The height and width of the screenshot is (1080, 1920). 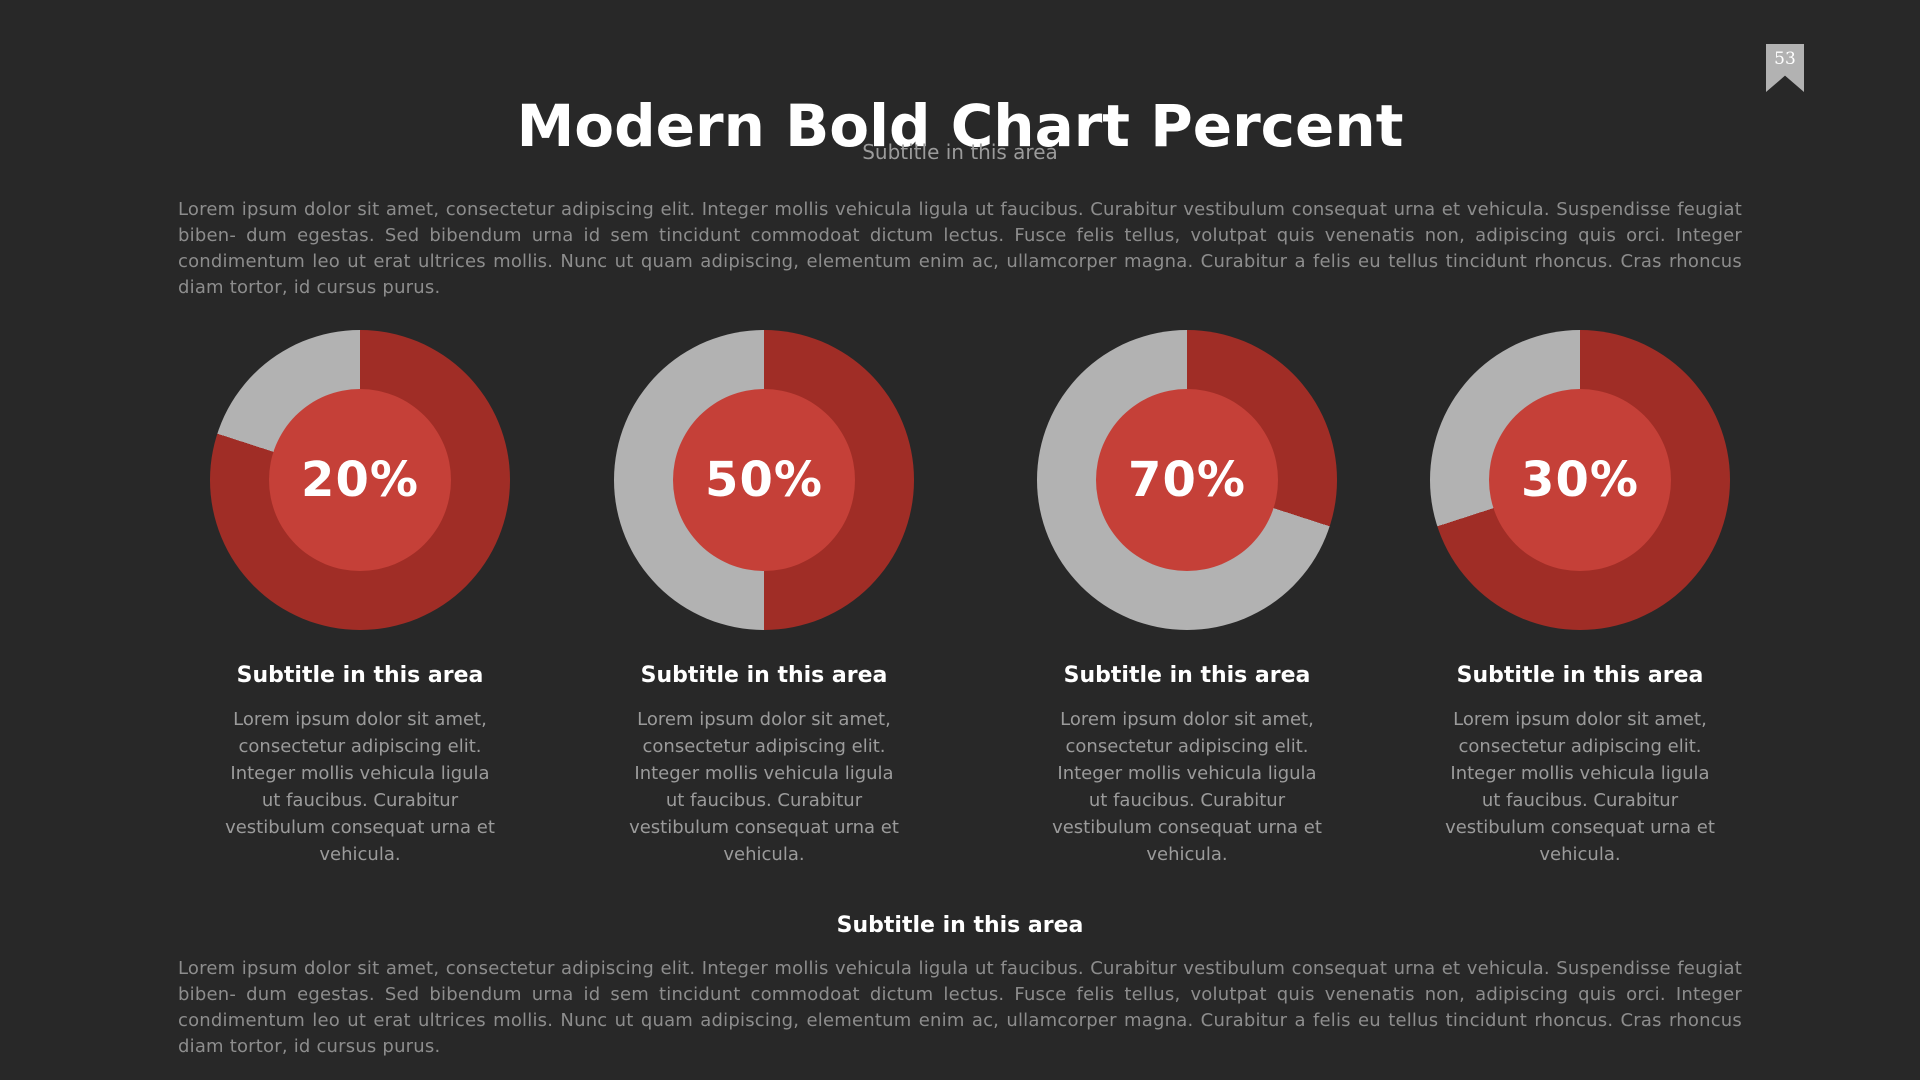 I want to click on donut-chart: 30%, so click(x=1580, y=480).